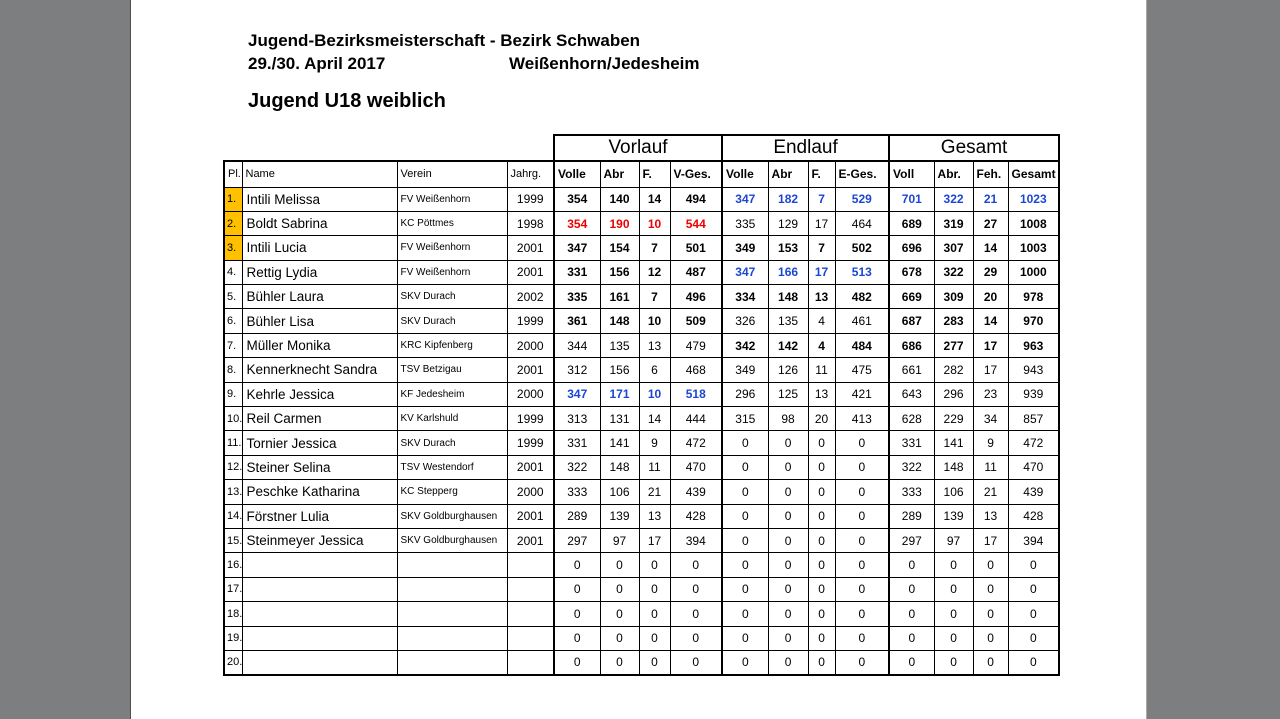 Image resolution: width=1280 pixels, height=719 pixels. Describe the element at coordinates (233, 540) in the screenshot. I see `cell-pl: 15.` at that location.